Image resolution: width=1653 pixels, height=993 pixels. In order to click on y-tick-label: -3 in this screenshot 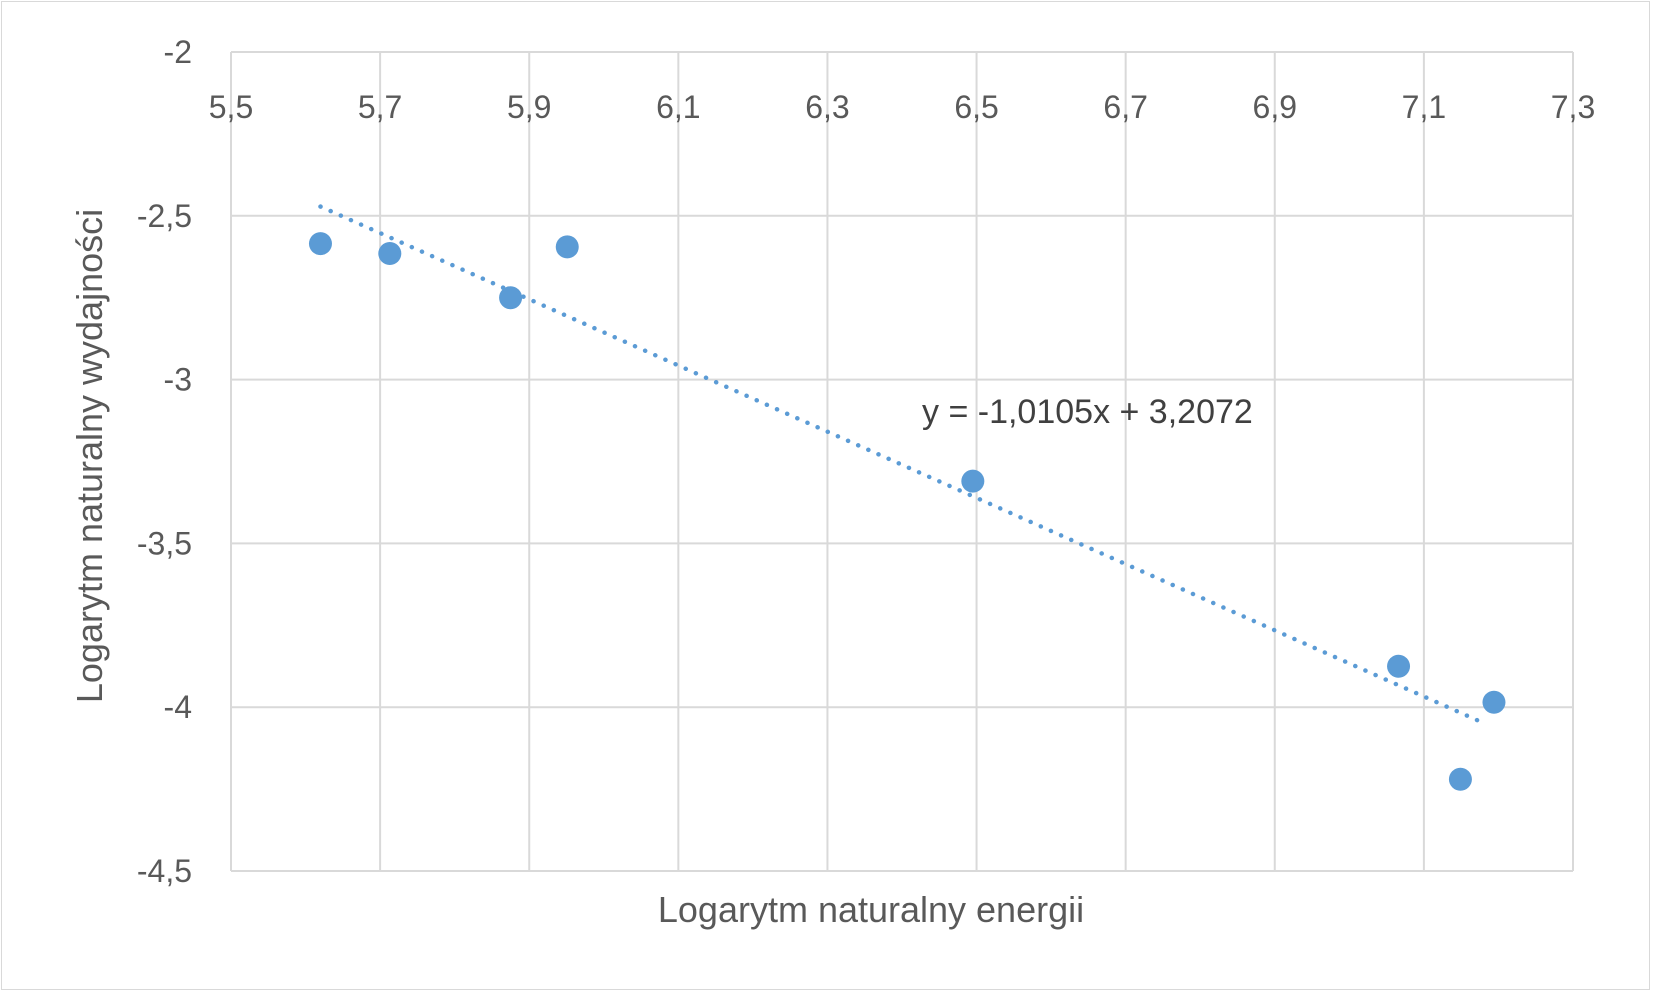, I will do `click(178, 380)`.